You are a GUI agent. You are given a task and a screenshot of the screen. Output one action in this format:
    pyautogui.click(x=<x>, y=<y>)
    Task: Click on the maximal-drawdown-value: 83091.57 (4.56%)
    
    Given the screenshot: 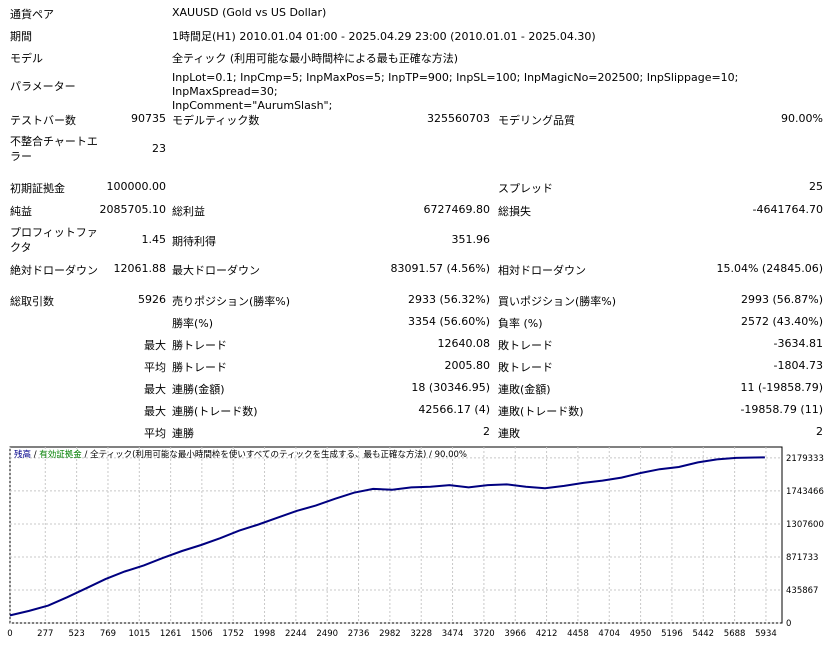 What is the action you would take?
    pyautogui.click(x=440, y=268)
    